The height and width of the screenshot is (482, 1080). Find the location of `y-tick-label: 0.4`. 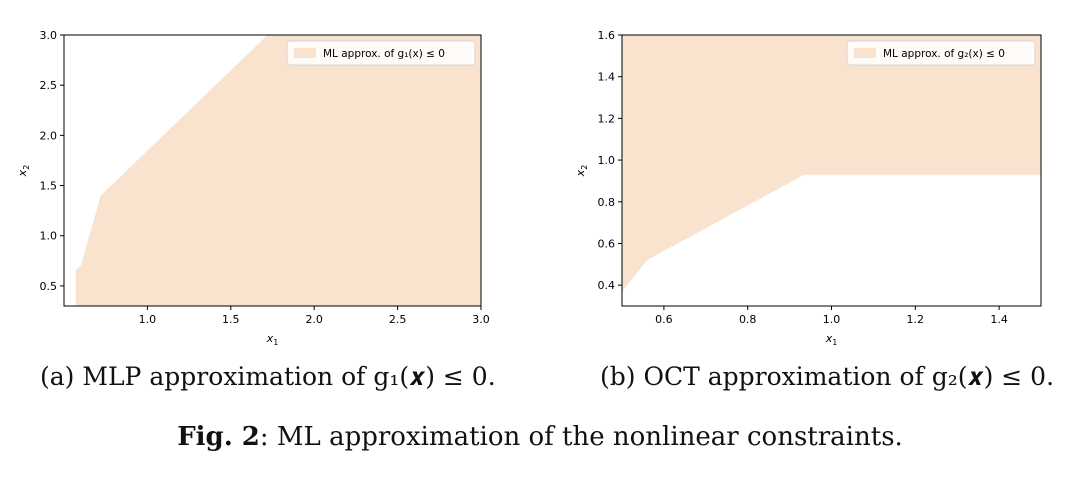

y-tick-label: 0.4 is located at coordinates (607, 285).